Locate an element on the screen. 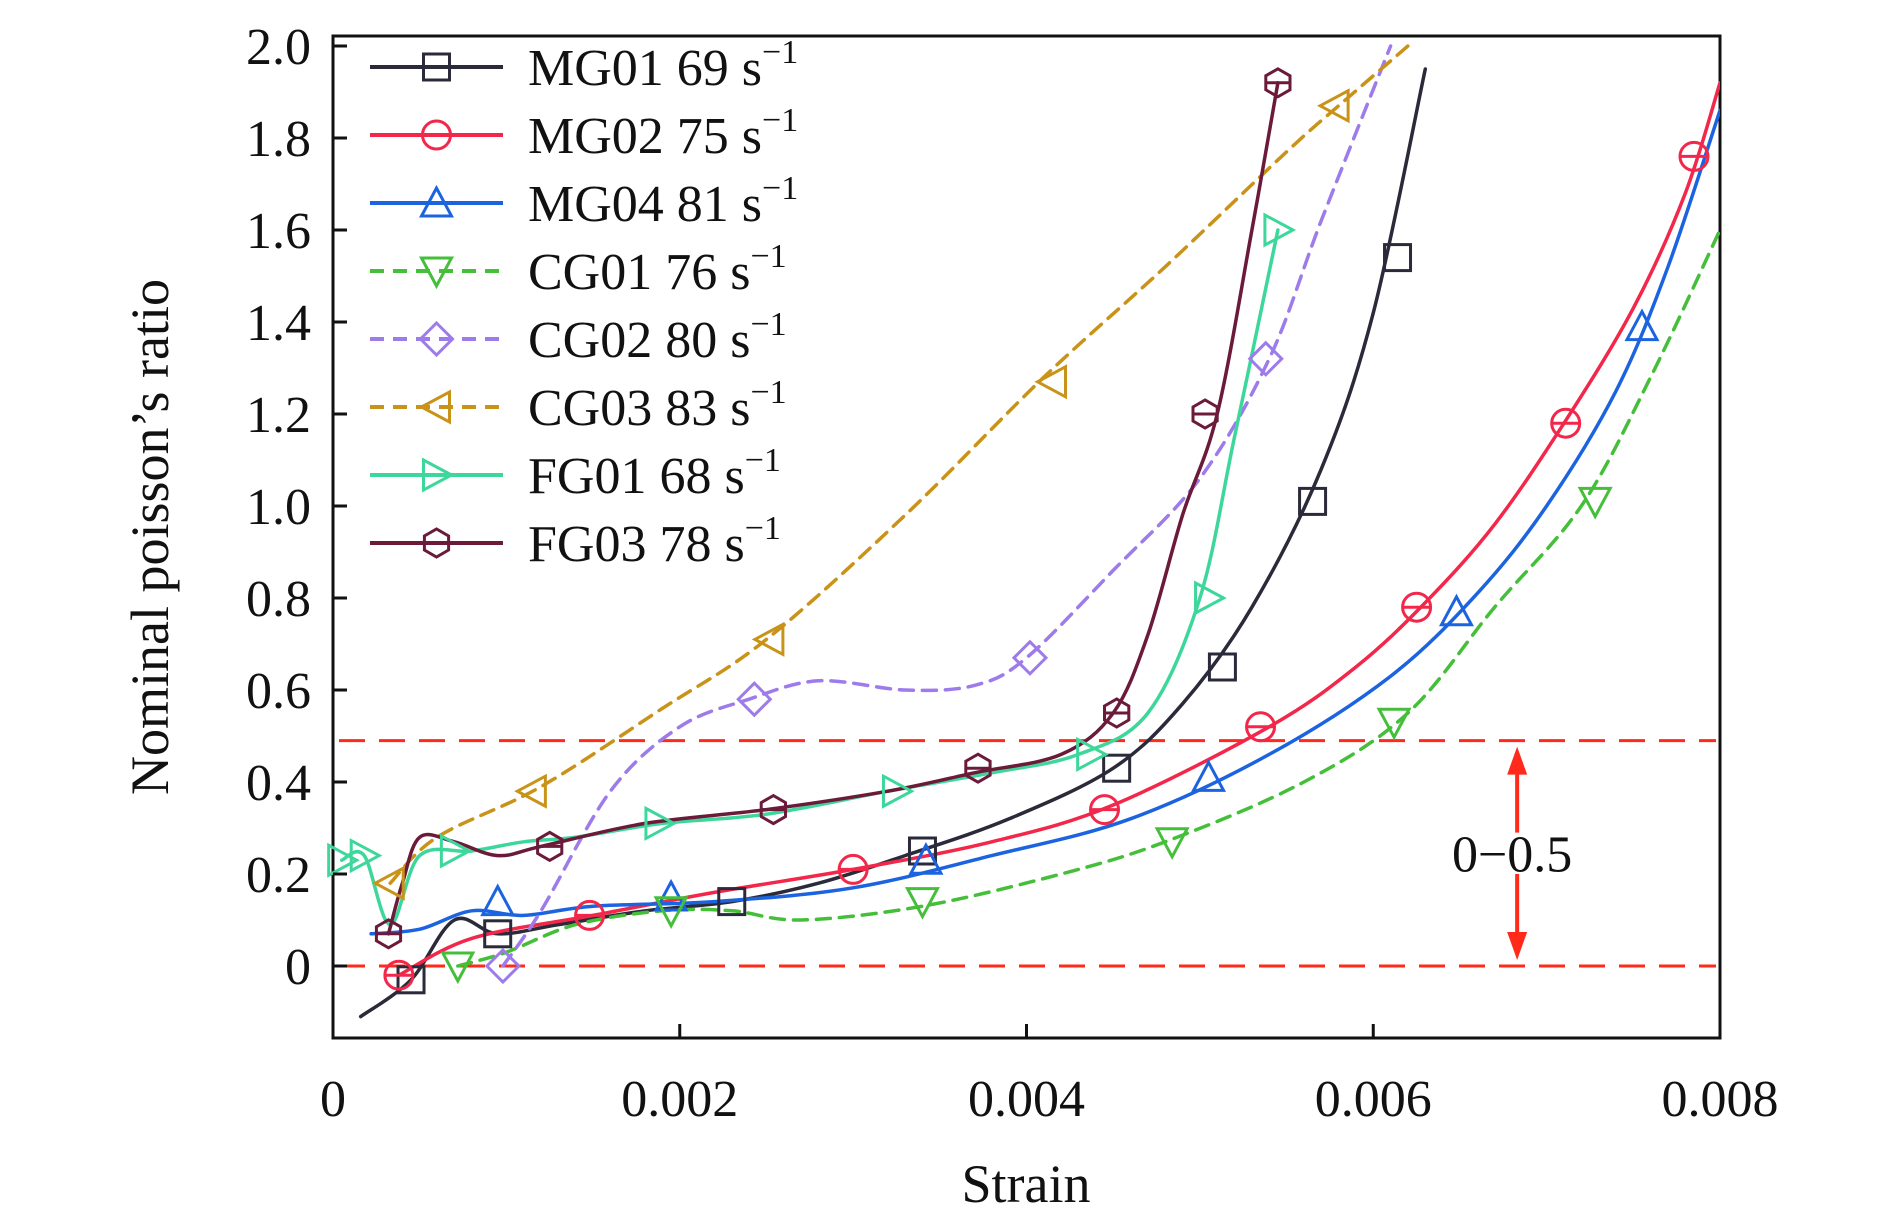 The width and height of the screenshot is (1890, 1210). legend-label-fg01: FG01 68 s−1 is located at coordinates (654, 473).